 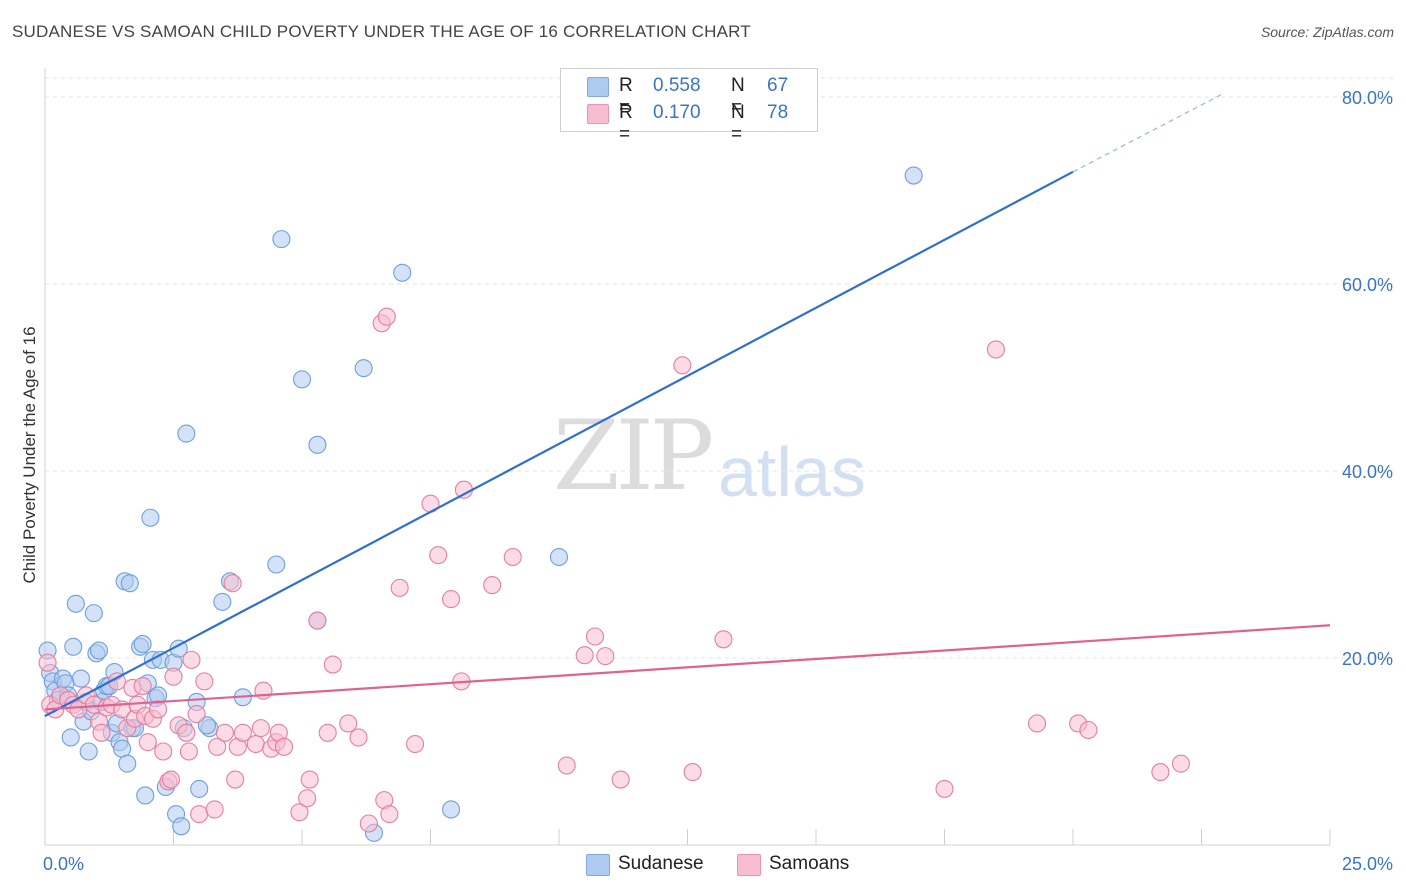 I want to click on y-tick-label: 80.0%, so click(x=1367, y=98).